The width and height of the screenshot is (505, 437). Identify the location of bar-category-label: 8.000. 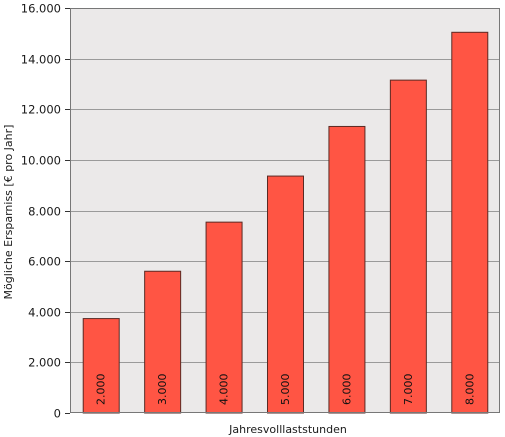
(469, 390).